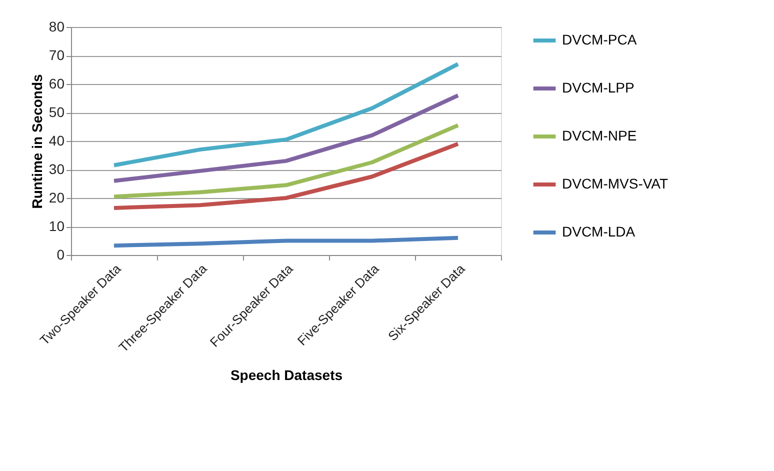 This screenshot has height=471, width=774. What do you see at coordinates (56, 226) in the screenshot?
I see `y-tick-label: 10` at bounding box center [56, 226].